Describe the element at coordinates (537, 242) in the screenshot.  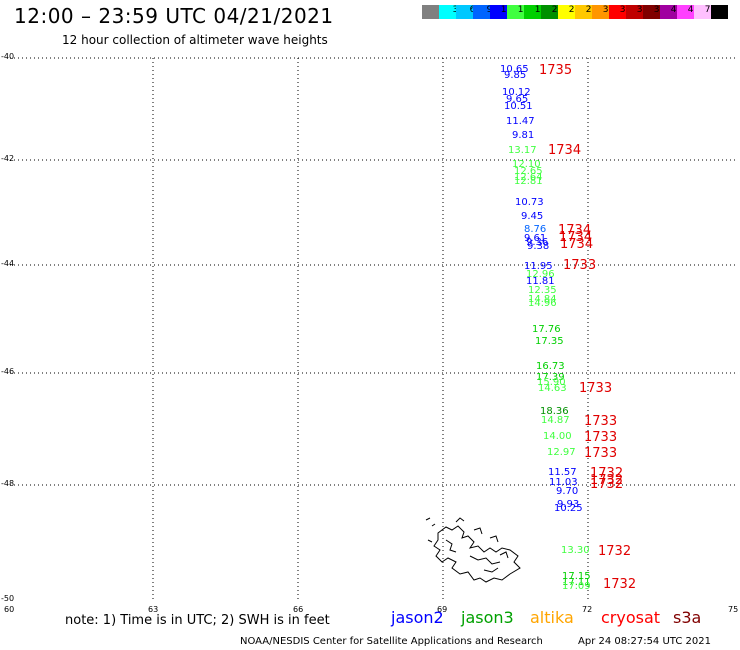
I see `wave-height-label: 9.36` at that location.